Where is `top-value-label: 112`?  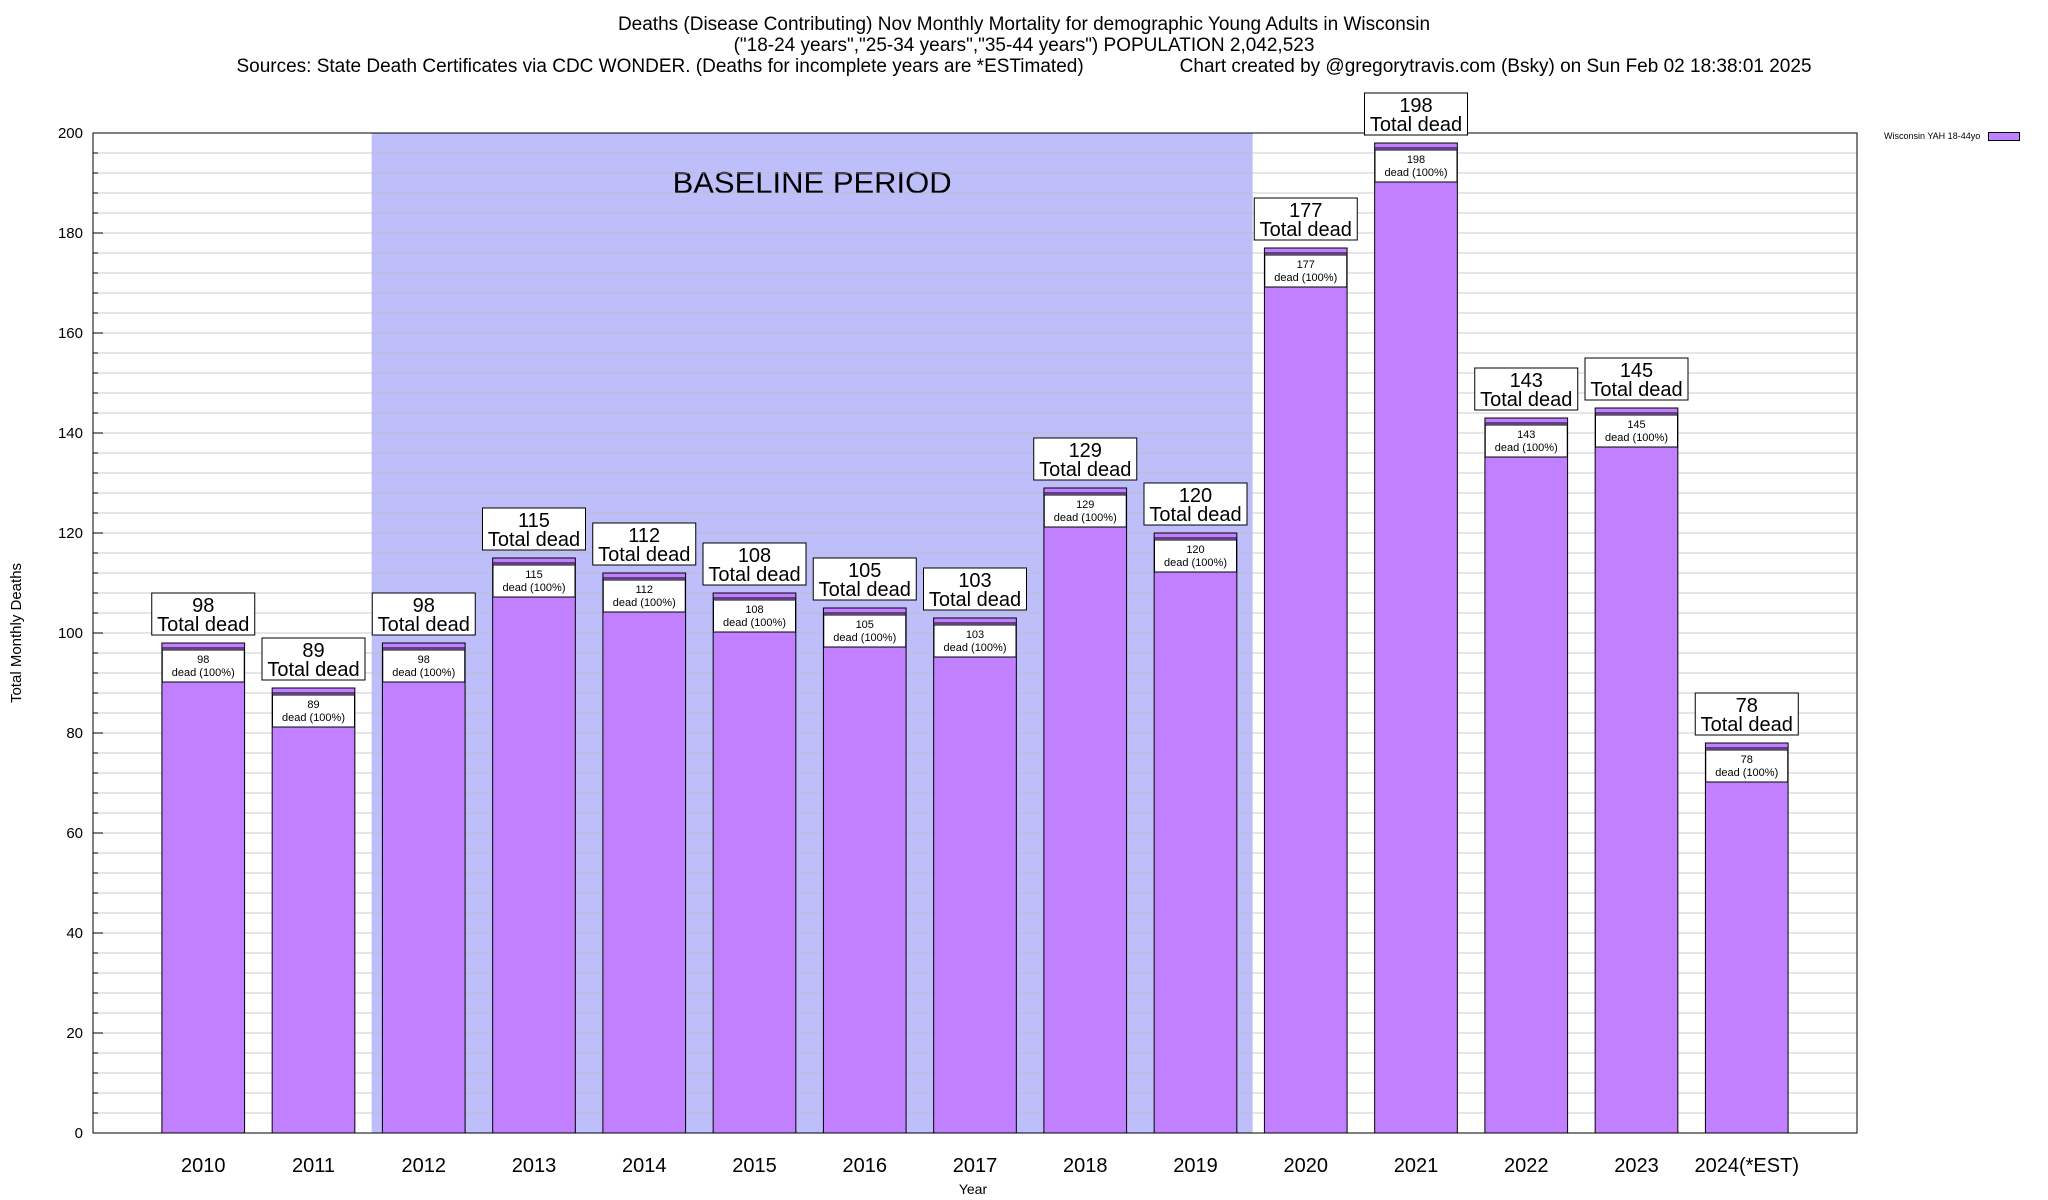
top-value-label: 112 is located at coordinates (644, 536).